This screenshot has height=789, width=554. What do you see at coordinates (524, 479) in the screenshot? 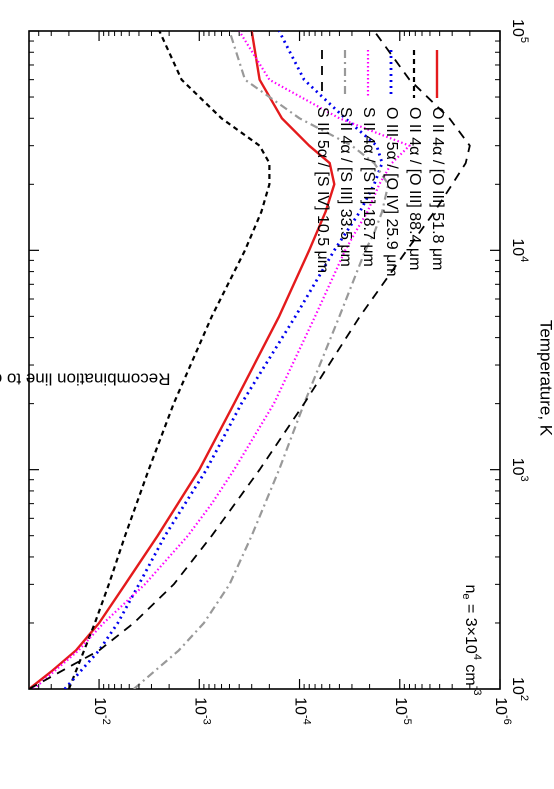
I see `x-tick-exp: 3` at bounding box center [524, 479].